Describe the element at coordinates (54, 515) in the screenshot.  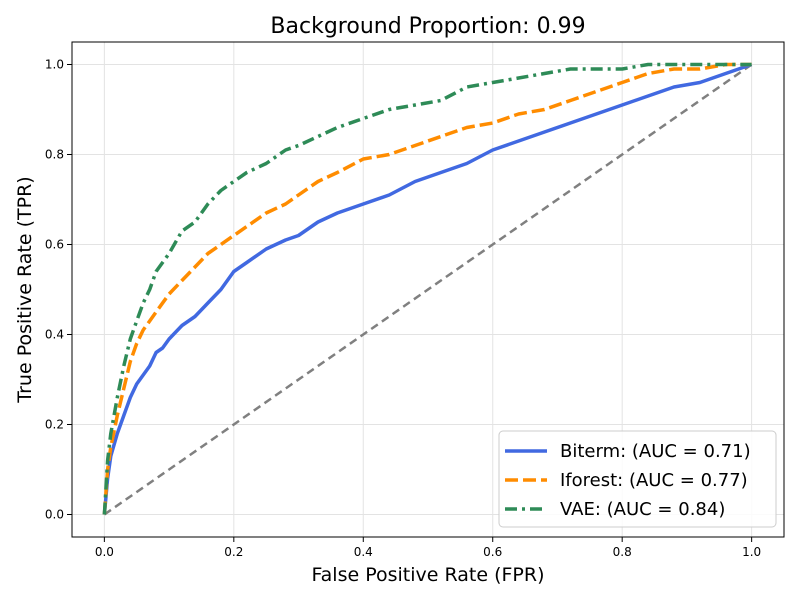
I see `y-tick-label: 0.0` at that location.